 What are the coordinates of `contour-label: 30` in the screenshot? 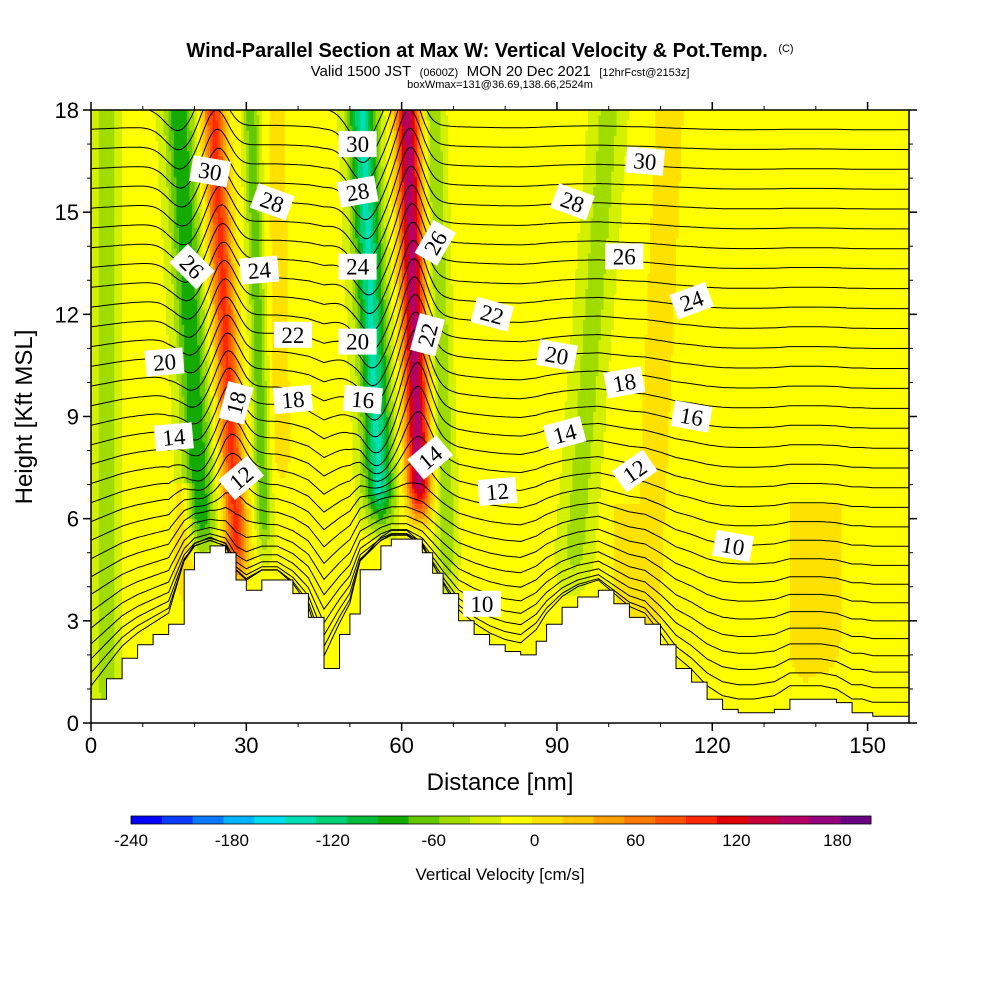 It's located at (210, 171).